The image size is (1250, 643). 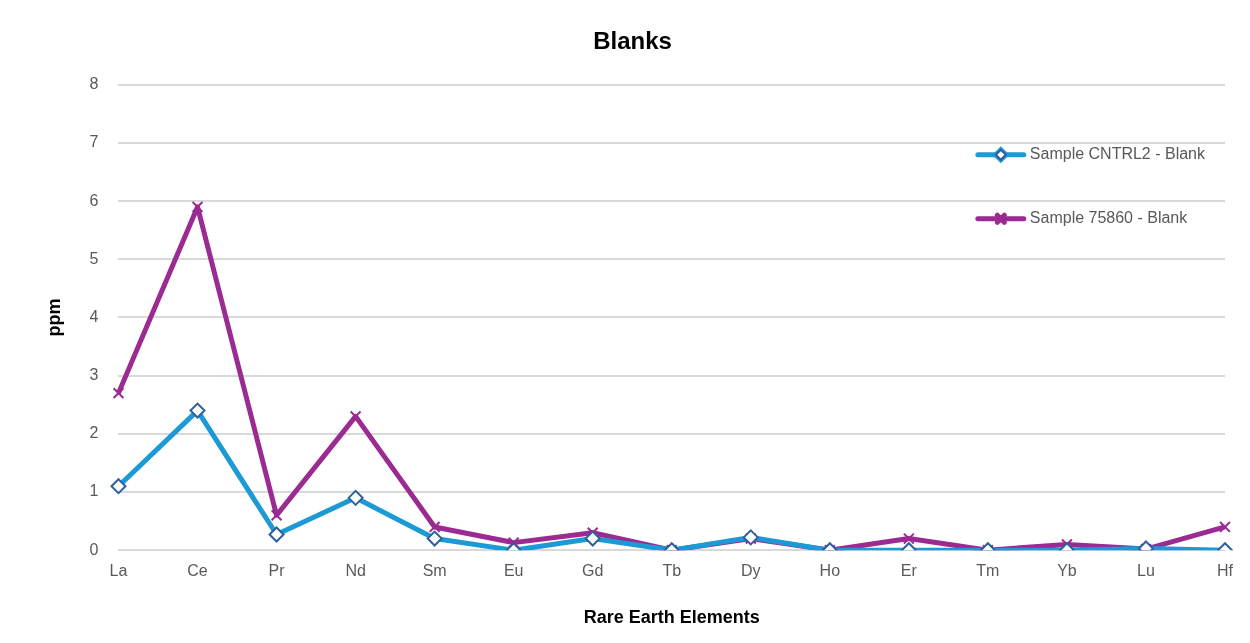 I want to click on y-tick-label: 4, so click(x=94, y=316).